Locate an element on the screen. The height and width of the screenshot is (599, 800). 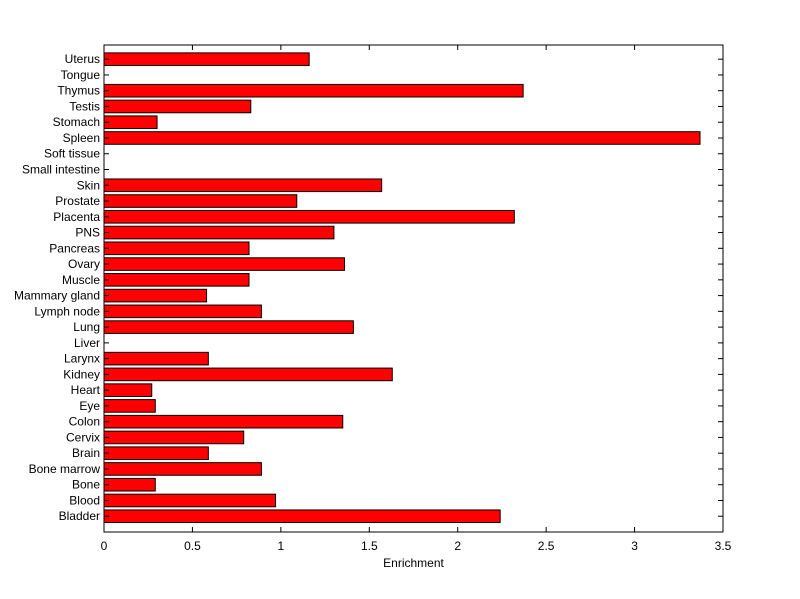
bar-pancreas is located at coordinates (176, 248).